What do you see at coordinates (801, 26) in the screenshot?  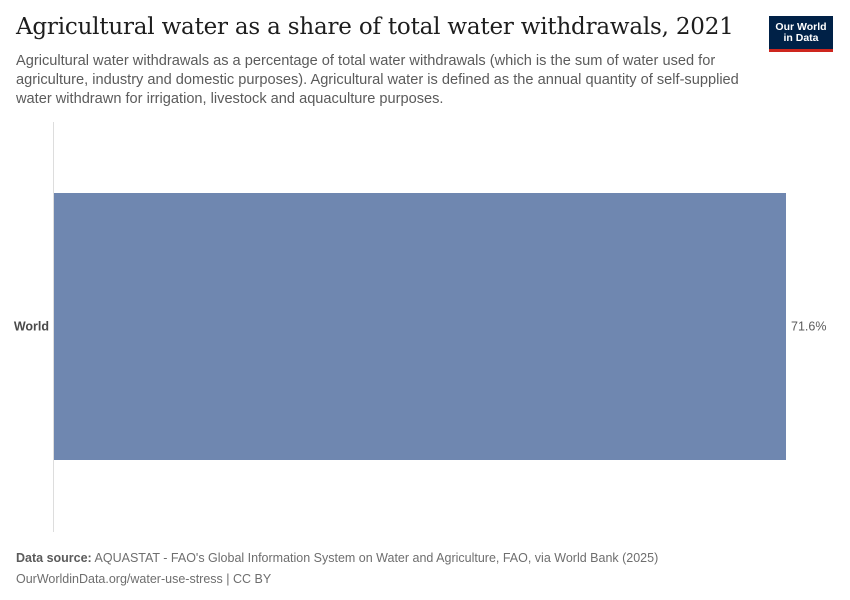 I see `logo-line-1: Our World` at bounding box center [801, 26].